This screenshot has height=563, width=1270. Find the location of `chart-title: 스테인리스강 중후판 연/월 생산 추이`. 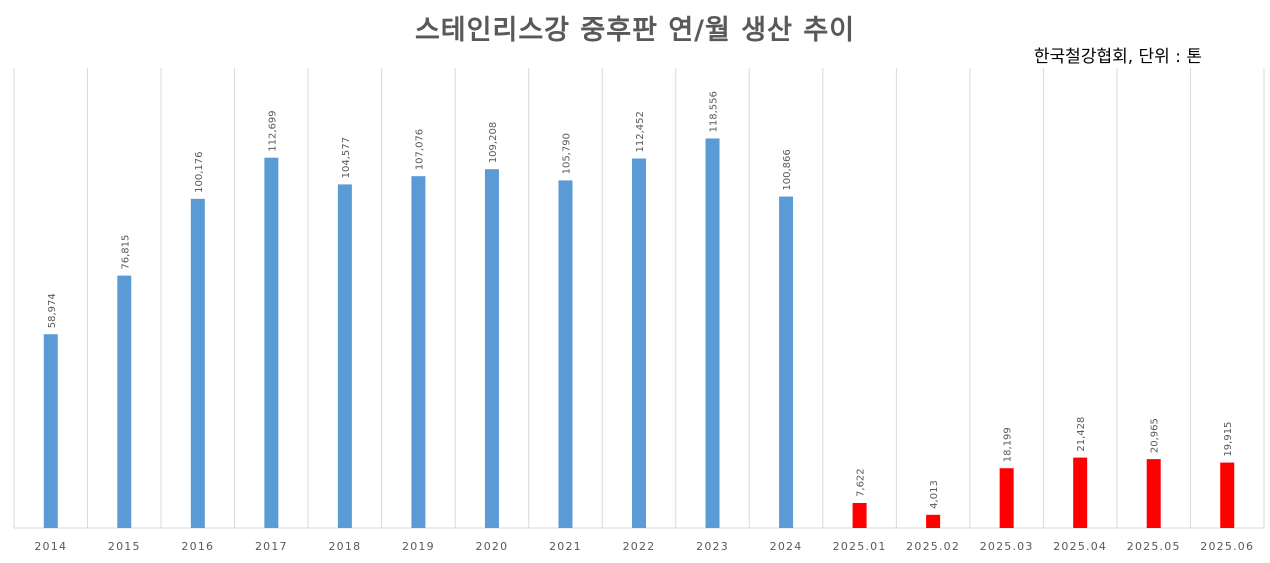

chart-title: 스테인리스강 중후판 연/월 생산 추이 is located at coordinates (635, 30).